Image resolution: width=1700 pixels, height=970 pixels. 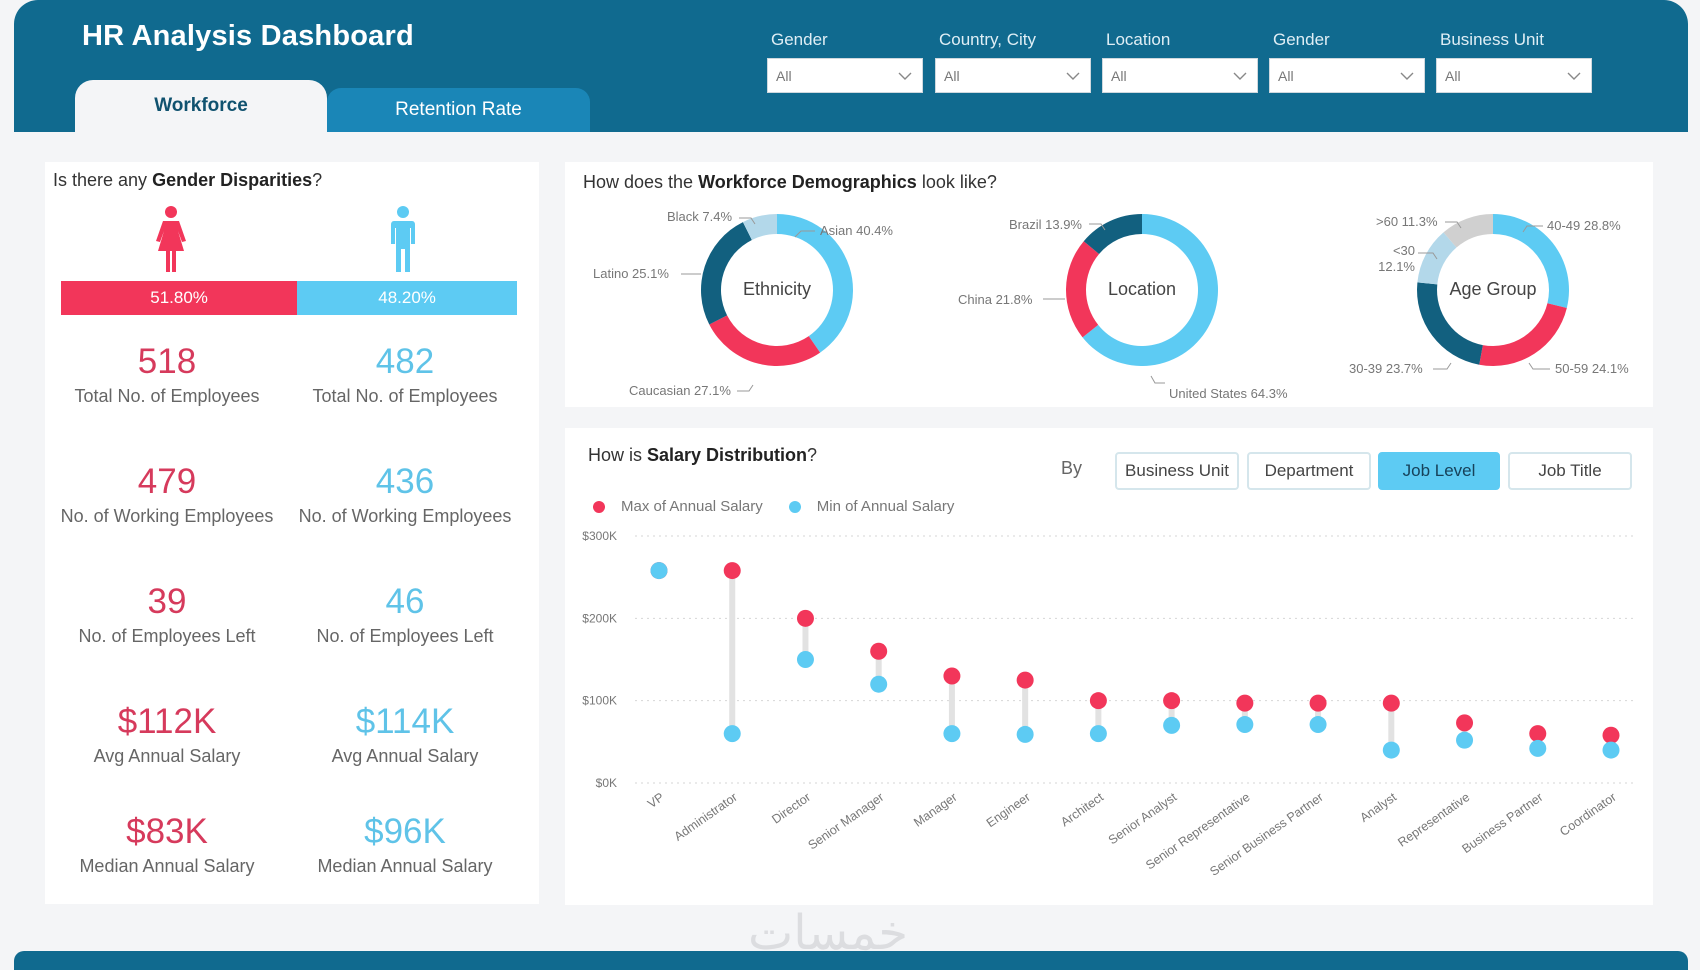 What do you see at coordinates (1177, 471) in the screenshot?
I see `by-business-unit-button: Business Unit` at bounding box center [1177, 471].